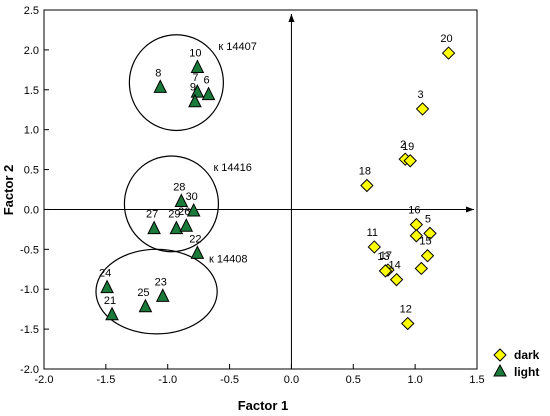 This screenshot has height=416, width=550. Describe the element at coordinates (174, 215) in the screenshot. I see `point-label: 29` at that location.